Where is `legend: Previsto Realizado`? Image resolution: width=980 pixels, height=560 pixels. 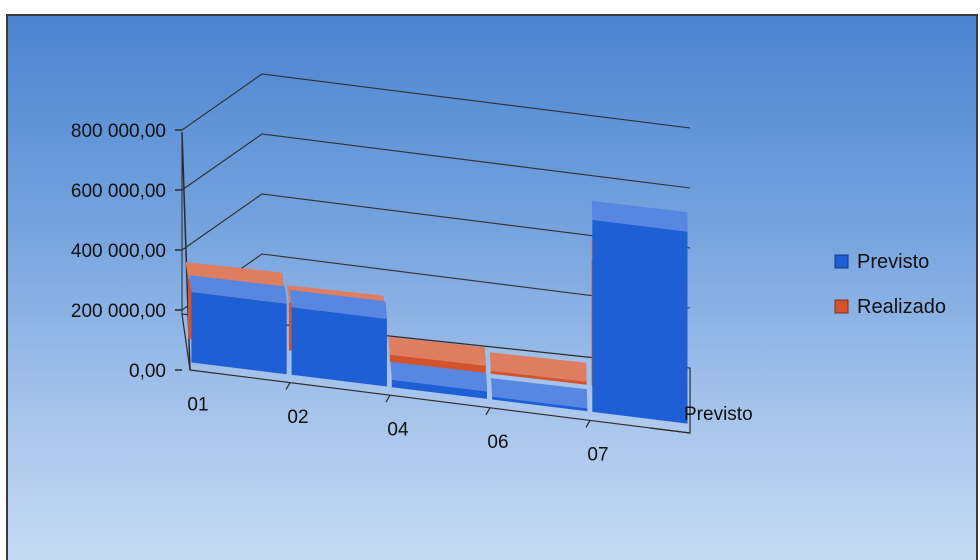 legend: Previsto Realizado is located at coordinates (890, 284).